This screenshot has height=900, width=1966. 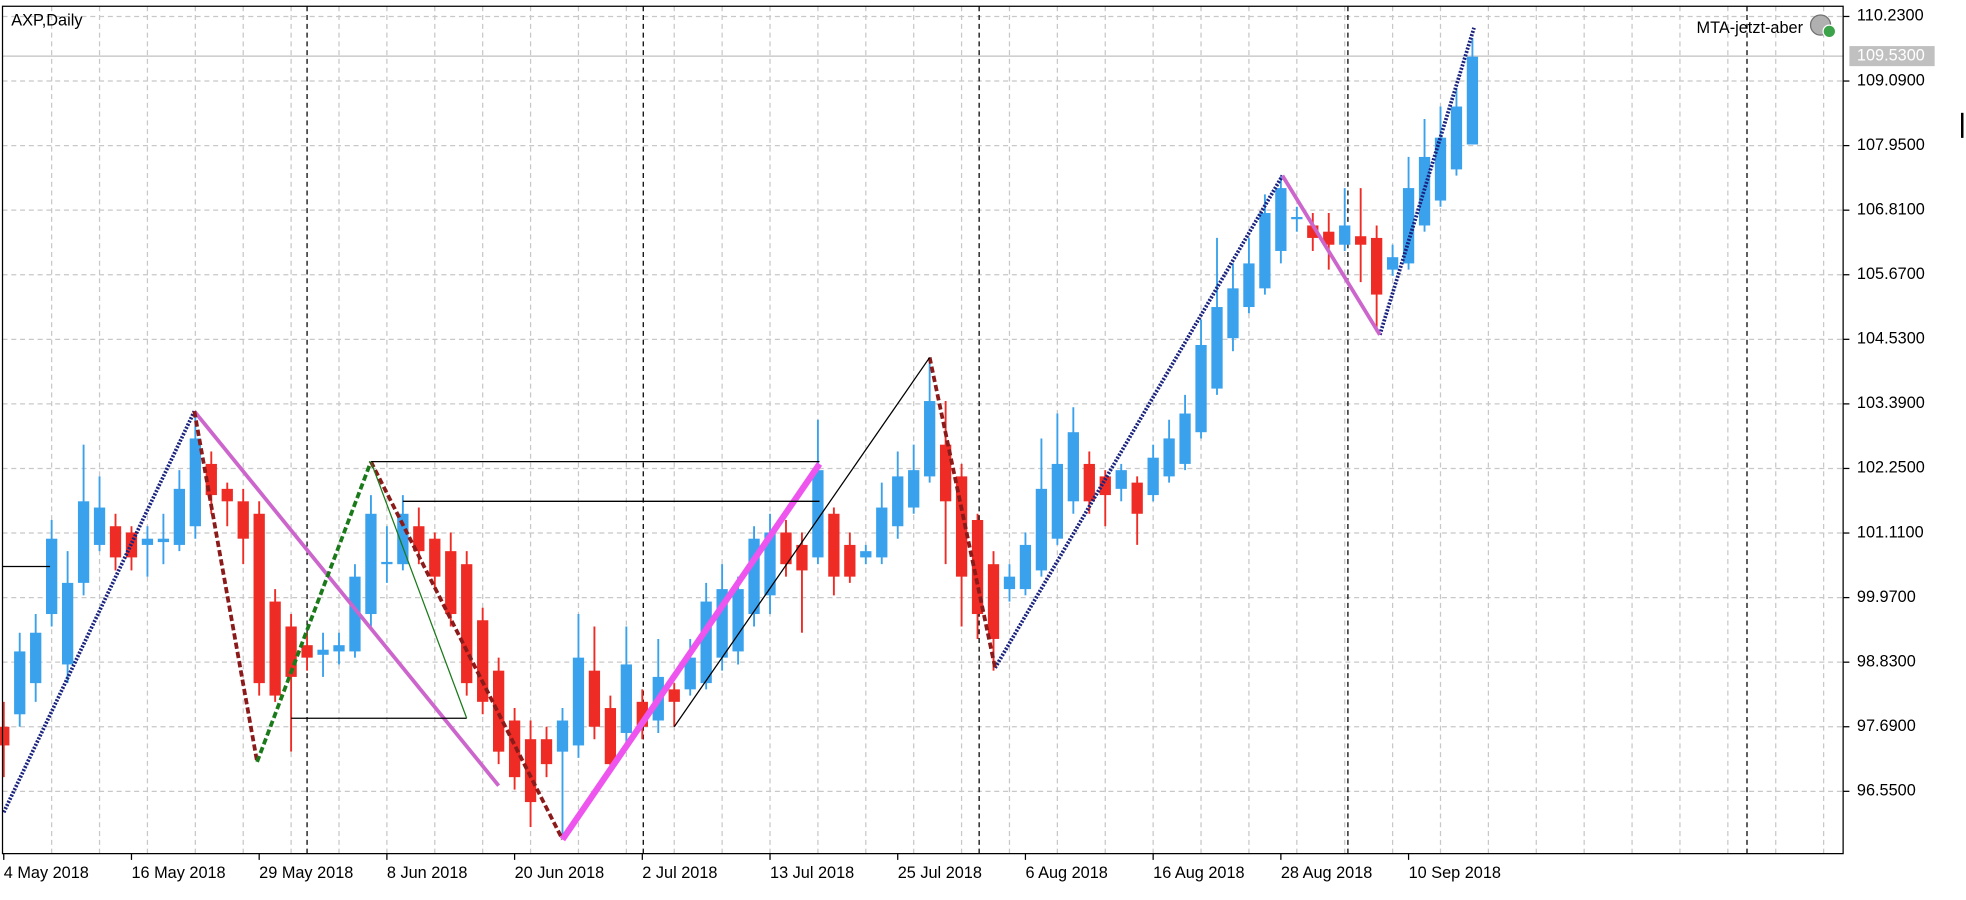 What do you see at coordinates (679, 873) in the screenshot?
I see `x-tick-label: 2 Jul 2018` at bounding box center [679, 873].